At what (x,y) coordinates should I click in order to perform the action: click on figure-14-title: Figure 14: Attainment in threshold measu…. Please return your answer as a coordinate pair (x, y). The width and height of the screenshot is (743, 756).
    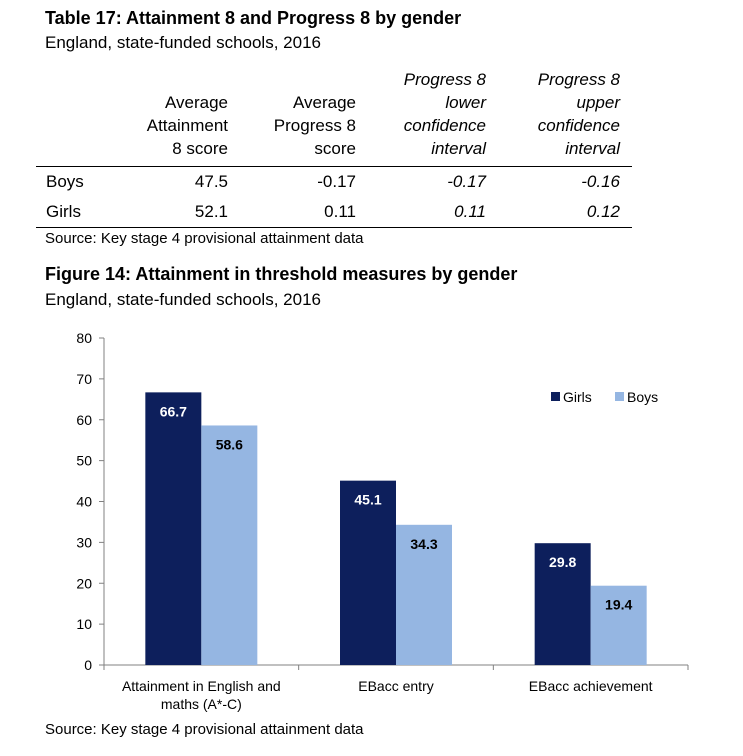
    Looking at the image, I should click on (281, 274).